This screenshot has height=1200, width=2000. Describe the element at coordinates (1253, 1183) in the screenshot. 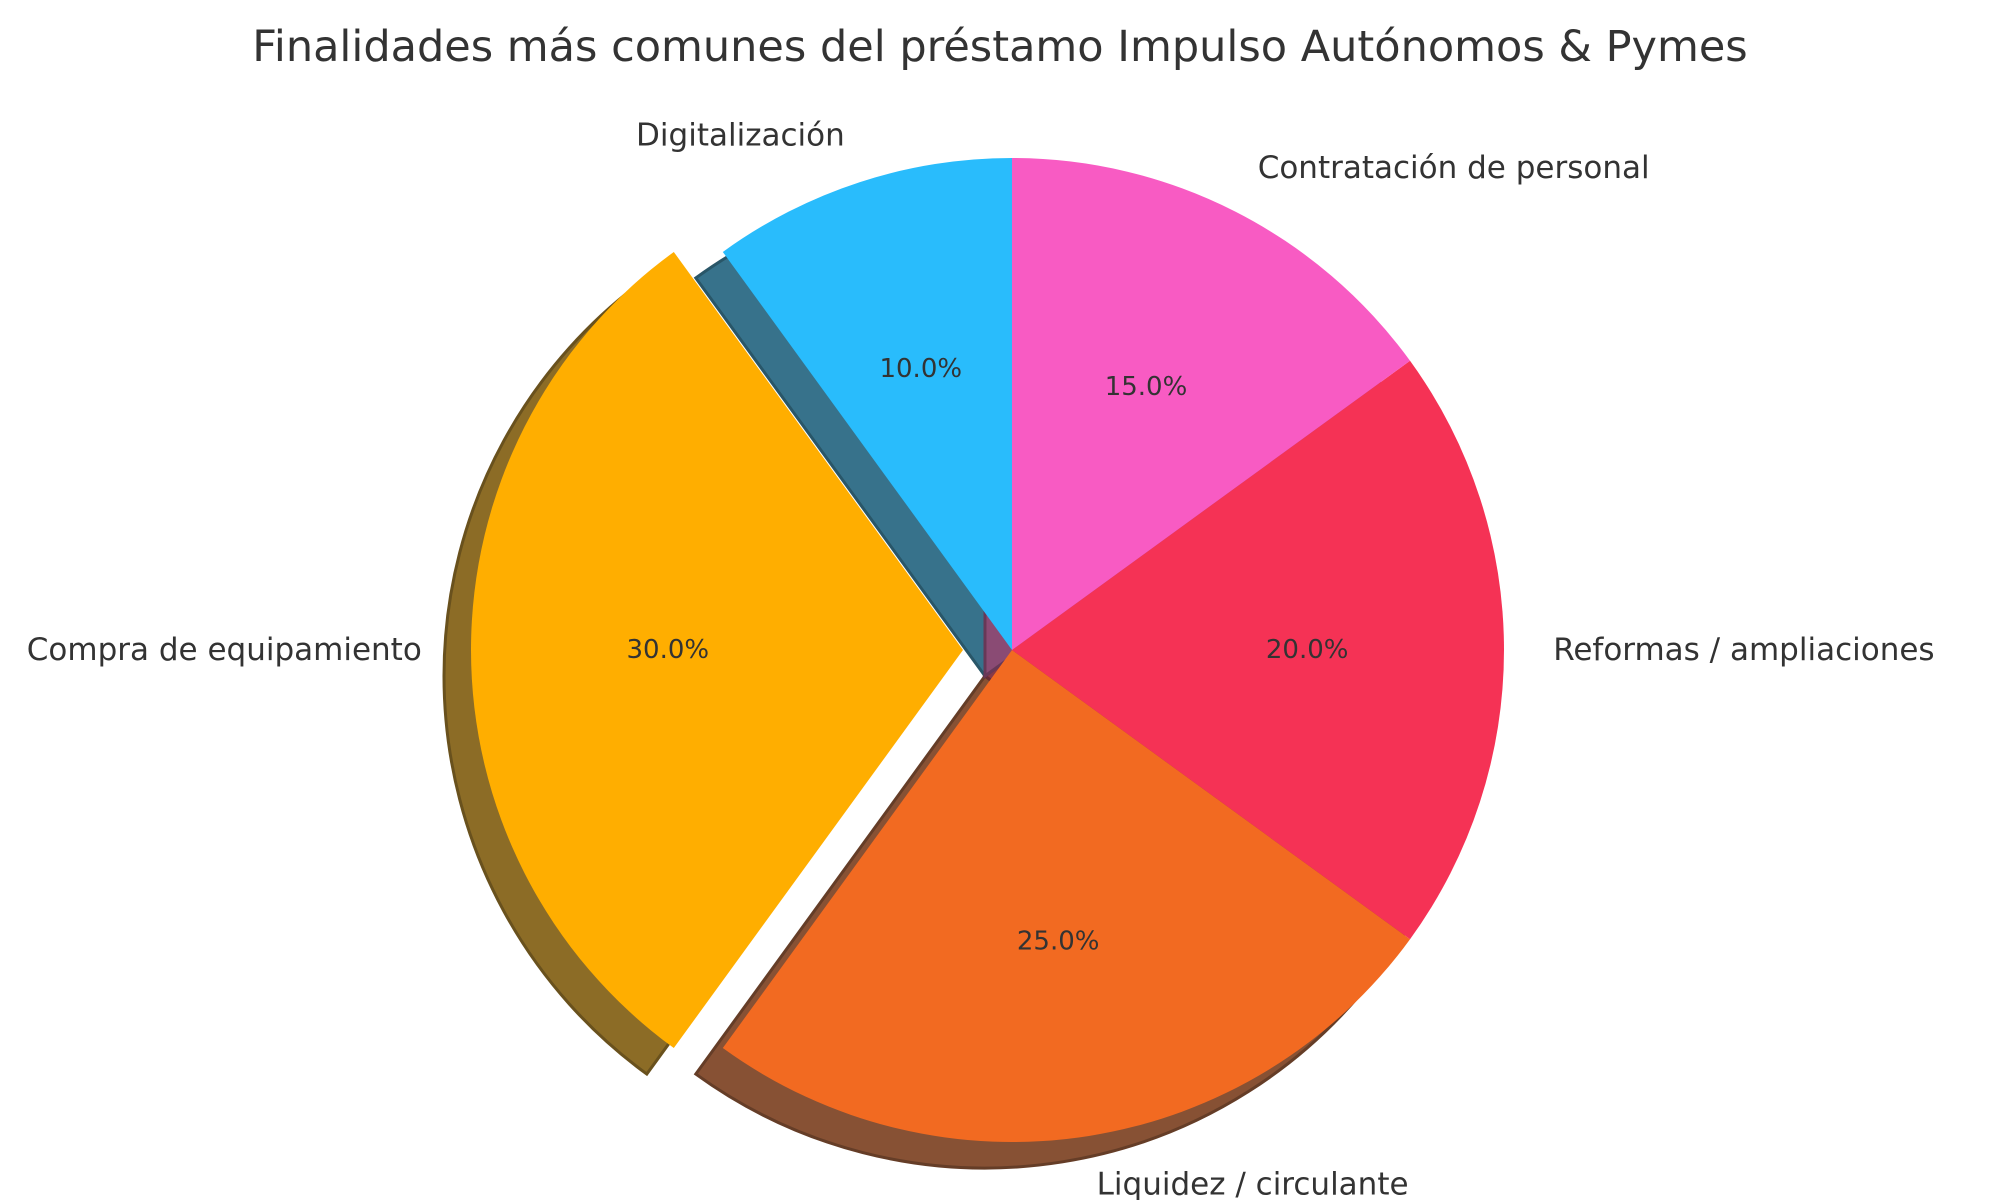

I see `category-label-liquidez-circulante: Liquidez / circulante` at that location.